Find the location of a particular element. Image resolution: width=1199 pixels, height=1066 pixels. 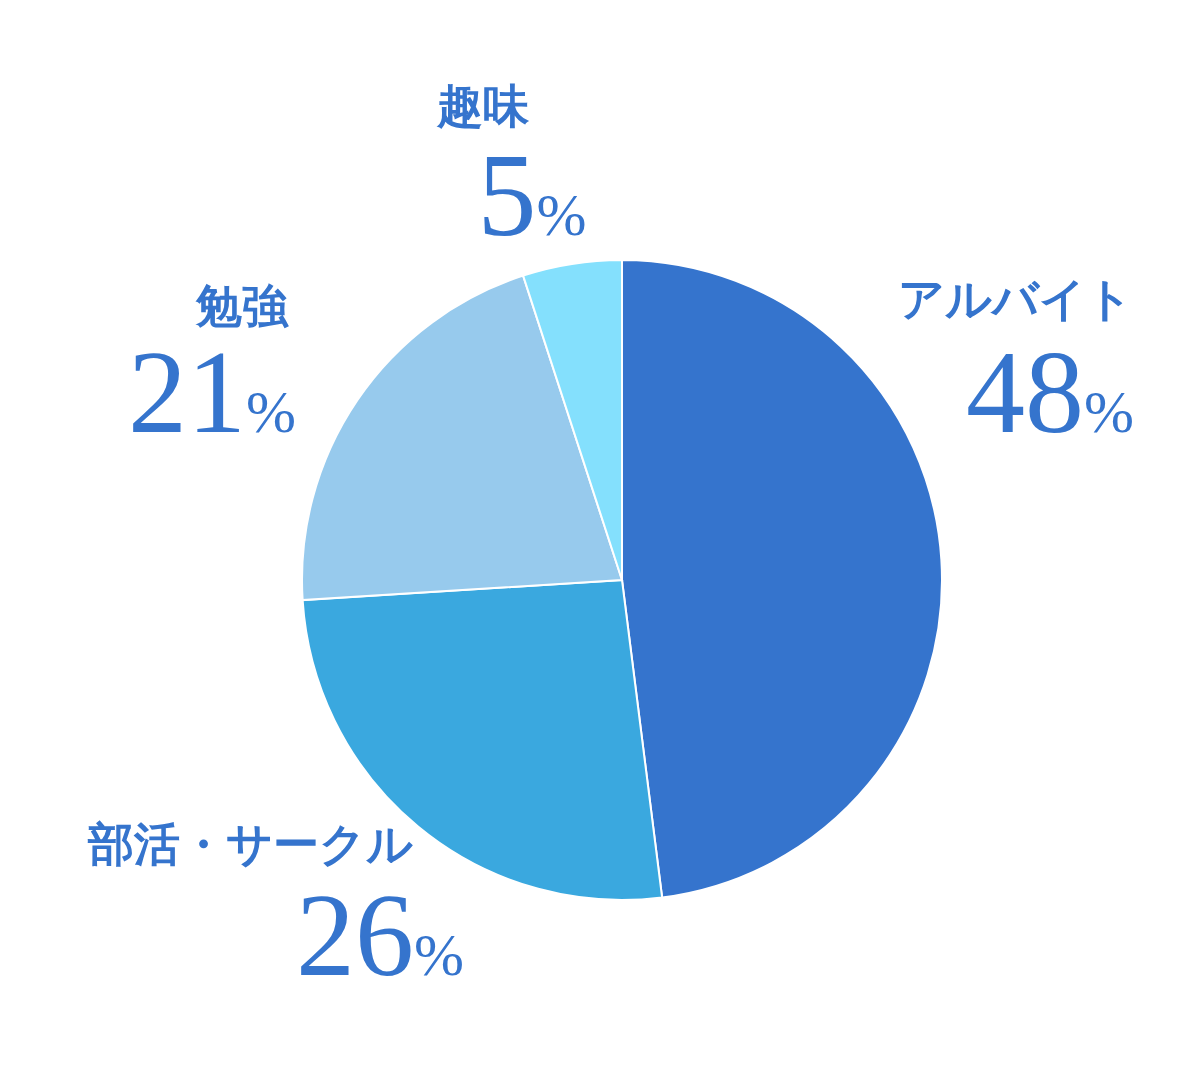

slice-label: 趣味 is located at coordinates (483, 106).